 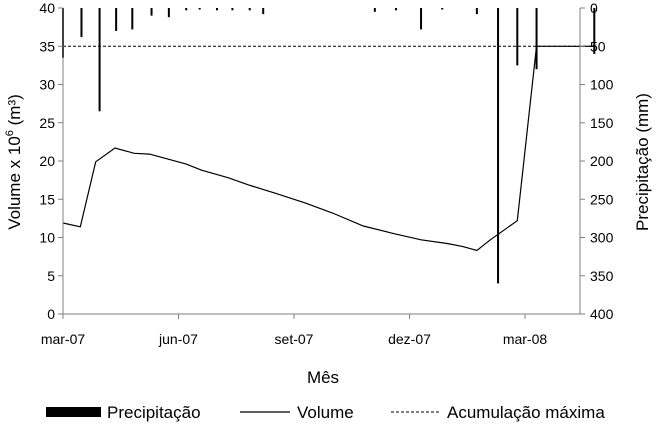 I want to click on left-tick-label: 15, so click(x=47, y=199).